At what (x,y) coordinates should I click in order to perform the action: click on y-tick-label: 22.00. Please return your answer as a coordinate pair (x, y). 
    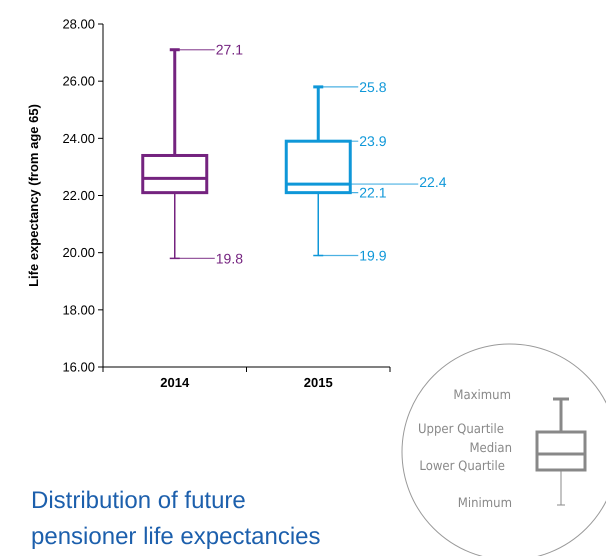
    Looking at the image, I should click on (78, 195).